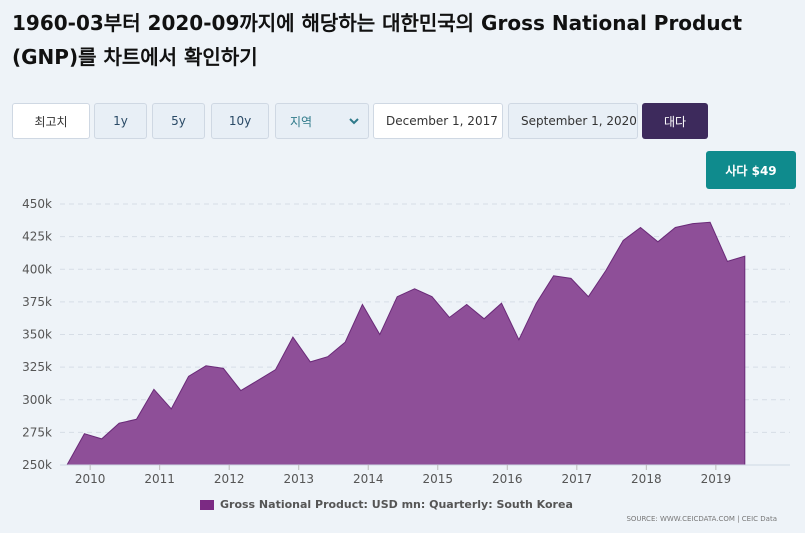 This screenshot has height=533, width=805. Describe the element at coordinates (37, 432) in the screenshot. I see `y-tick-label: 275k` at that location.